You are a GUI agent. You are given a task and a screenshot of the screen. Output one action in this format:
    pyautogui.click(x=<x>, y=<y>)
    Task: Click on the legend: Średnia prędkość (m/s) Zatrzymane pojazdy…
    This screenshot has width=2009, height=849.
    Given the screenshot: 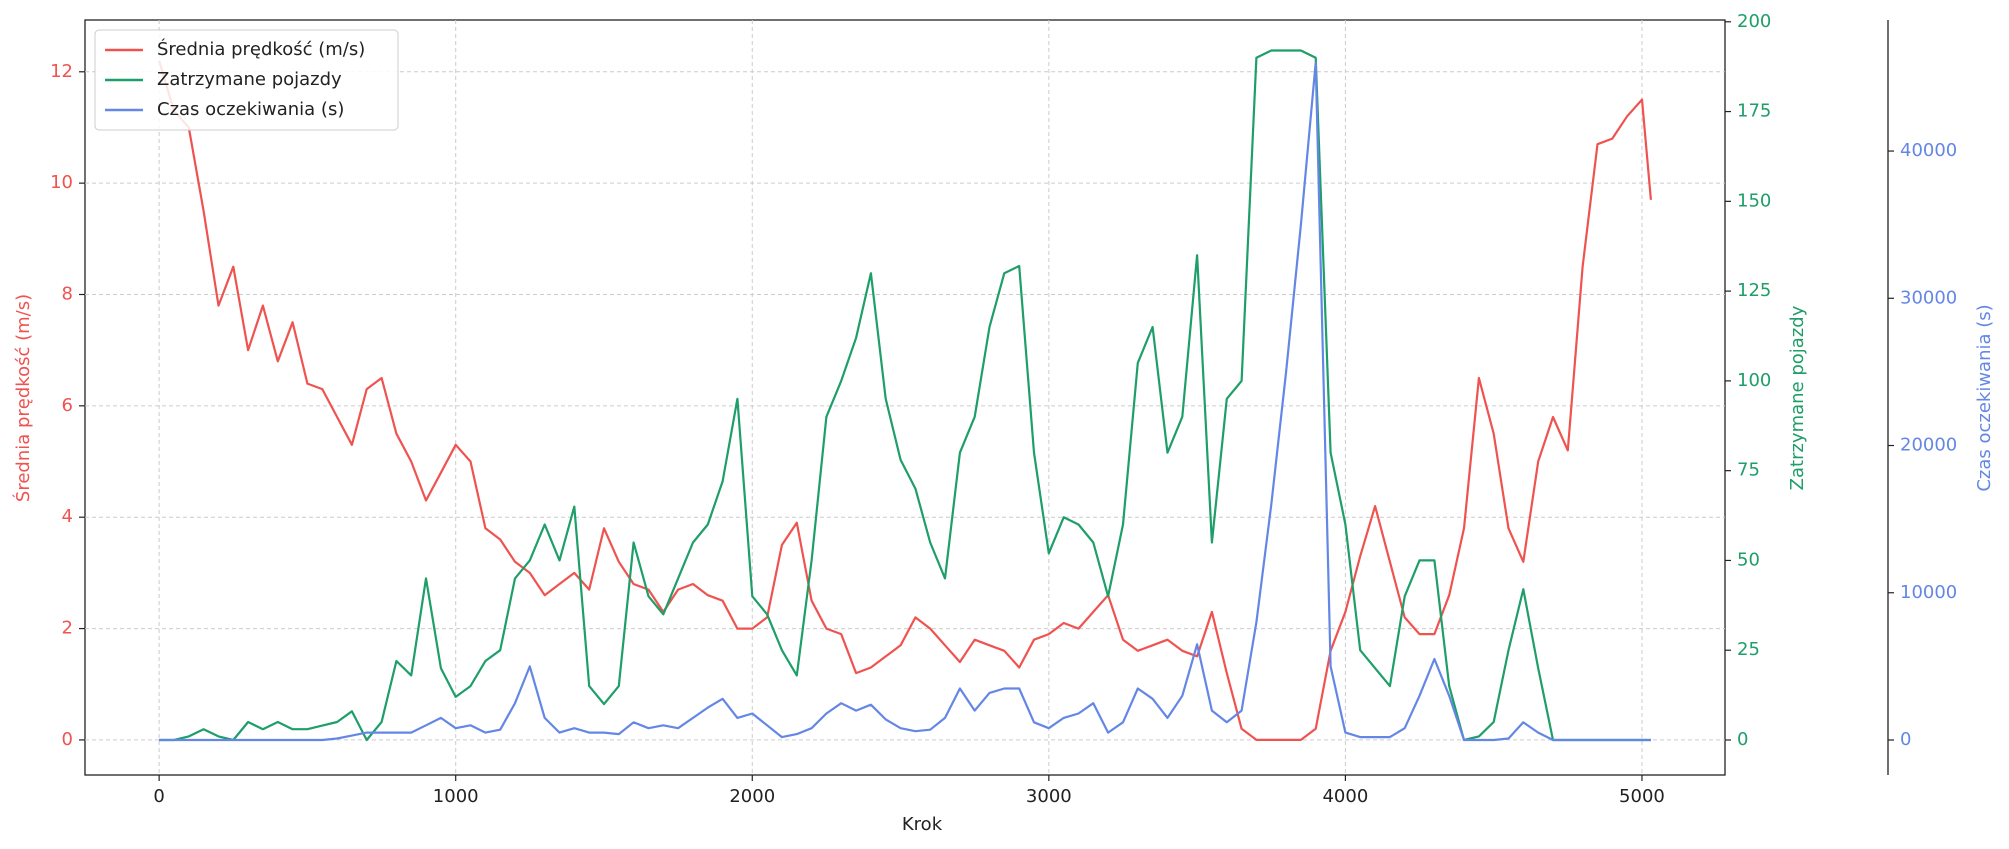 What is the action you would take?
    pyautogui.click(x=246, y=80)
    